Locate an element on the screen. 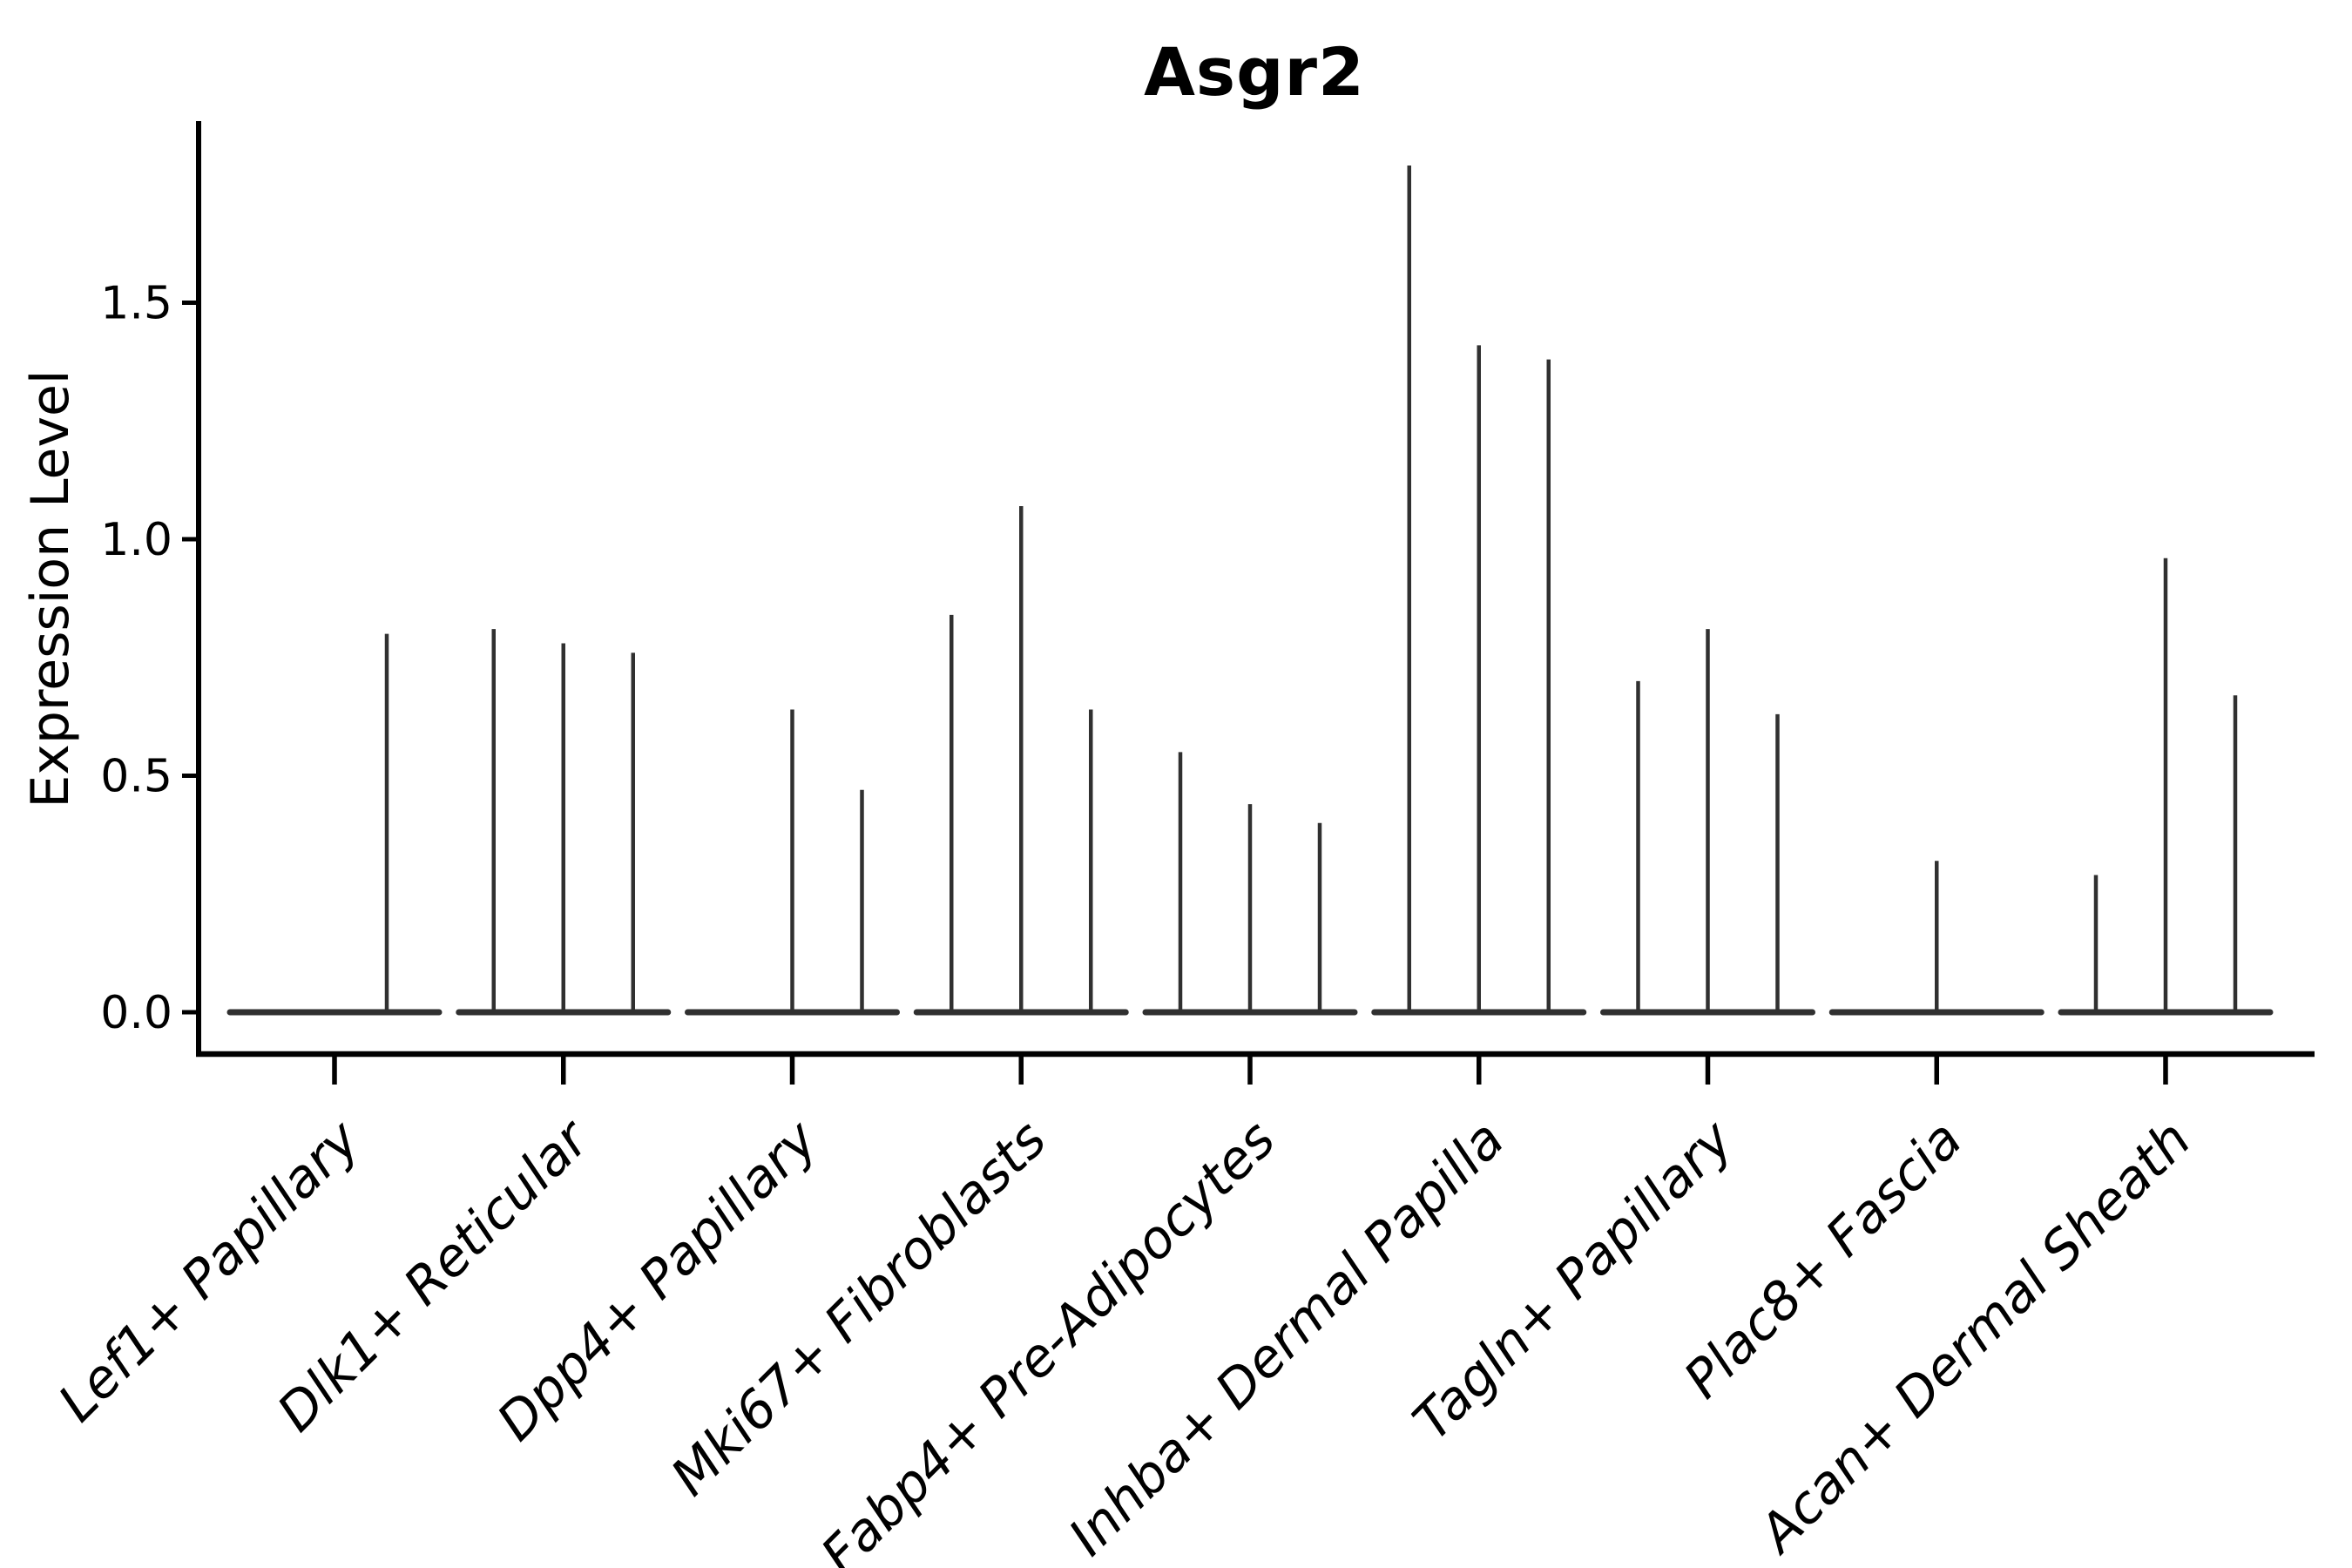  x-tick-label: Inhba+ Dermal Papilla is located at coordinates (1287, 1338).